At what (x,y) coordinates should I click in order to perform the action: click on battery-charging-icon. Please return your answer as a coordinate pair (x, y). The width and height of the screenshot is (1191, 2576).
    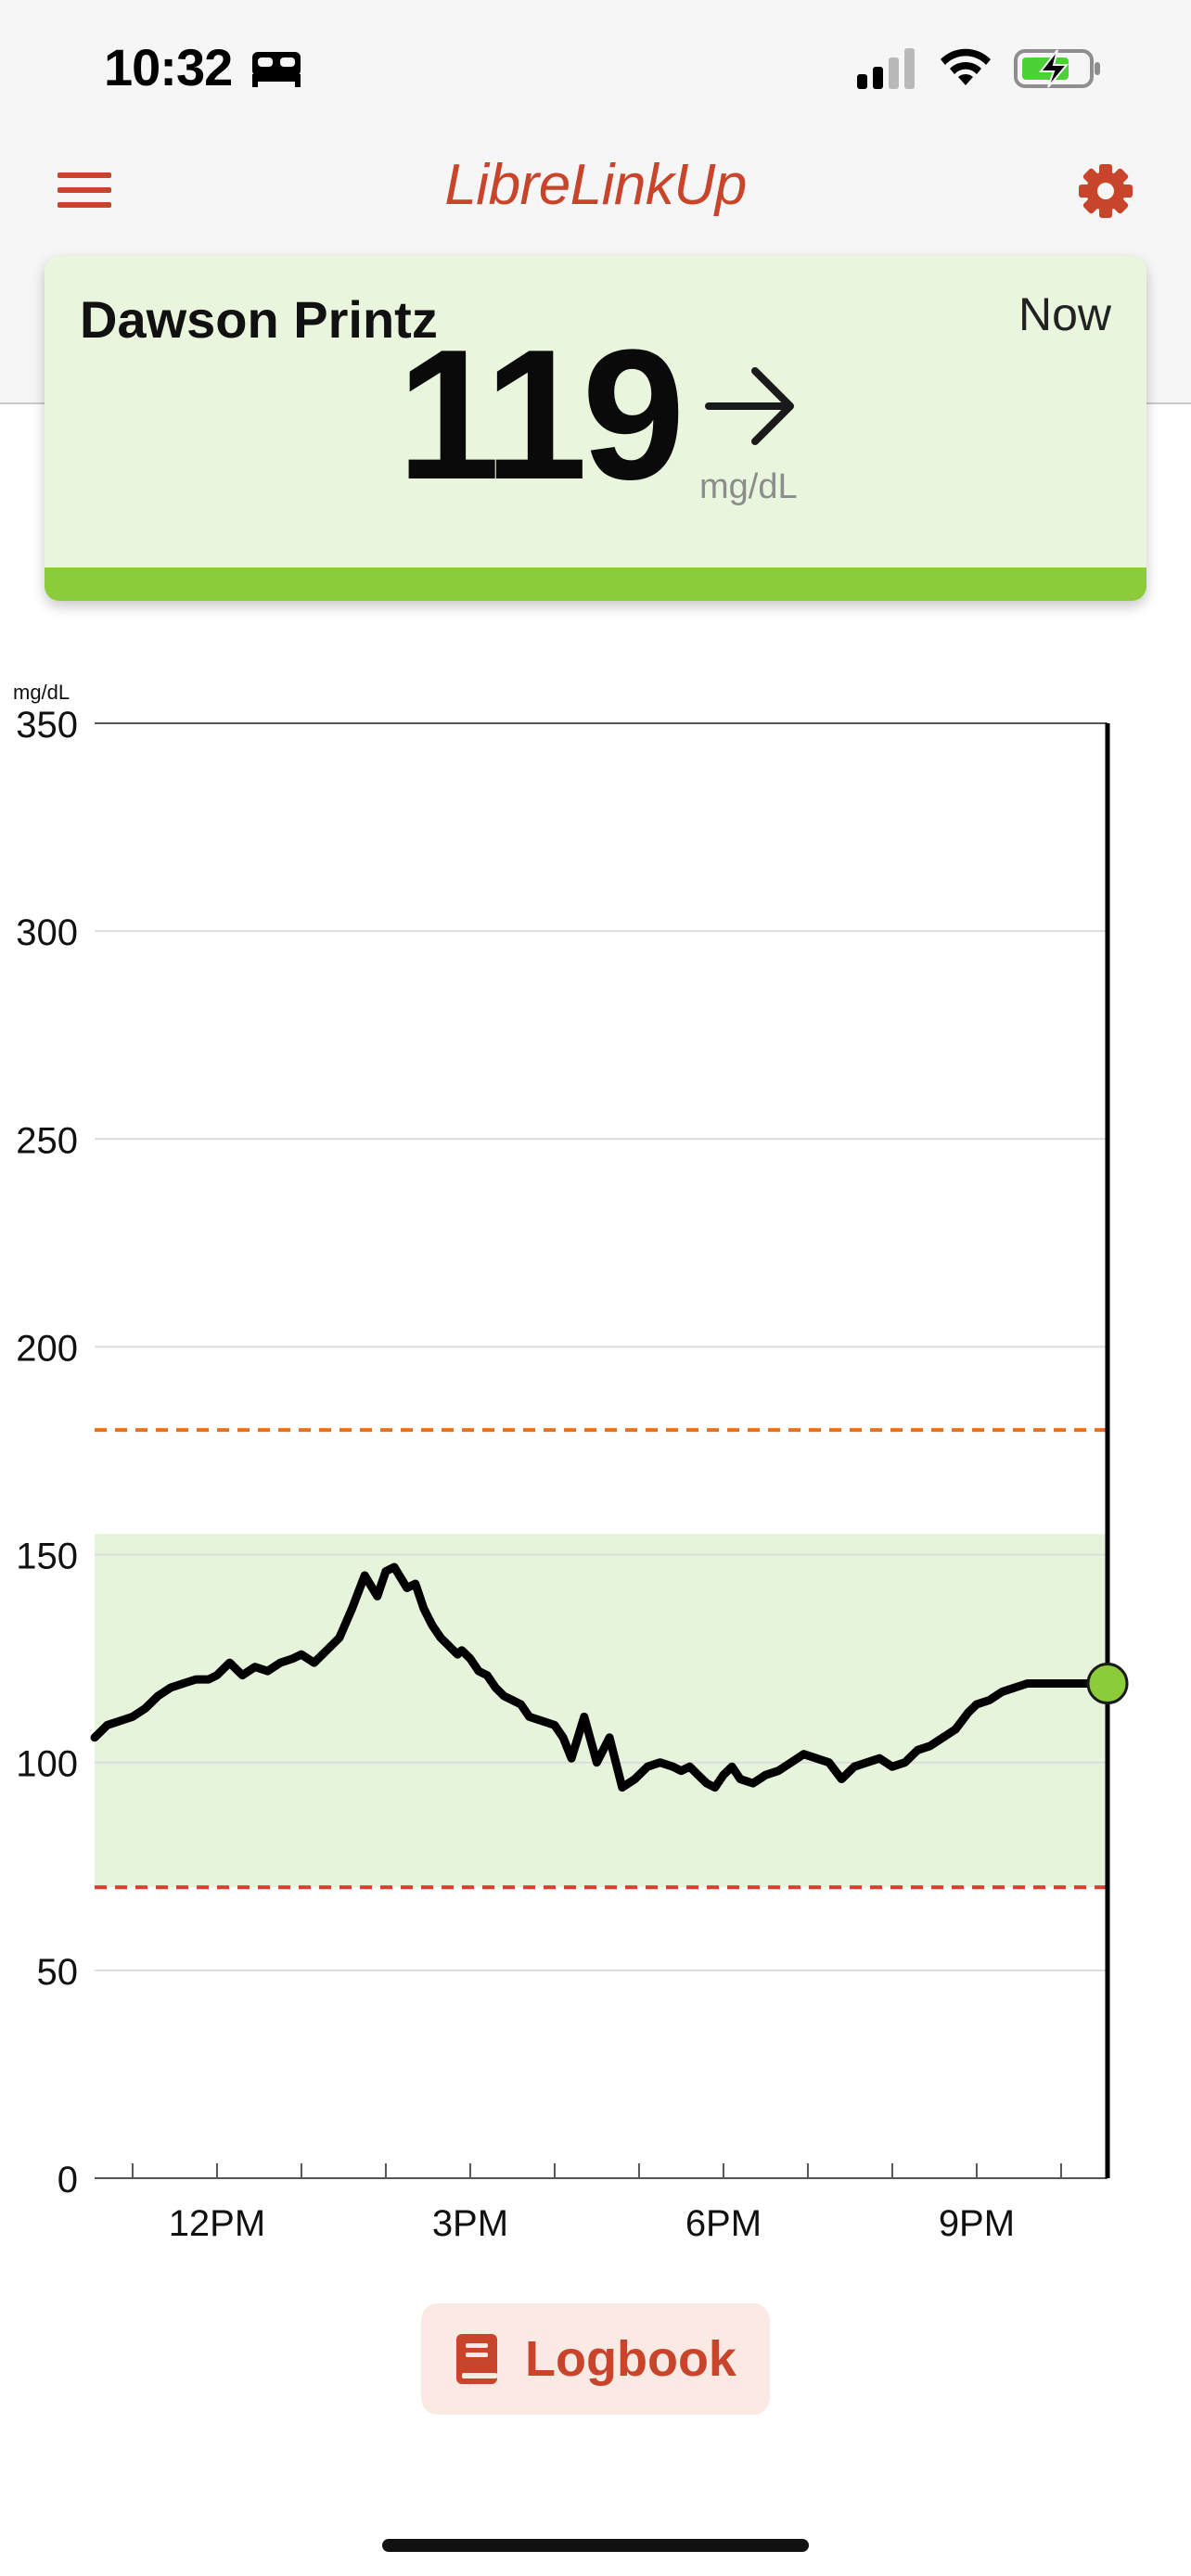
    Looking at the image, I should click on (1057, 68).